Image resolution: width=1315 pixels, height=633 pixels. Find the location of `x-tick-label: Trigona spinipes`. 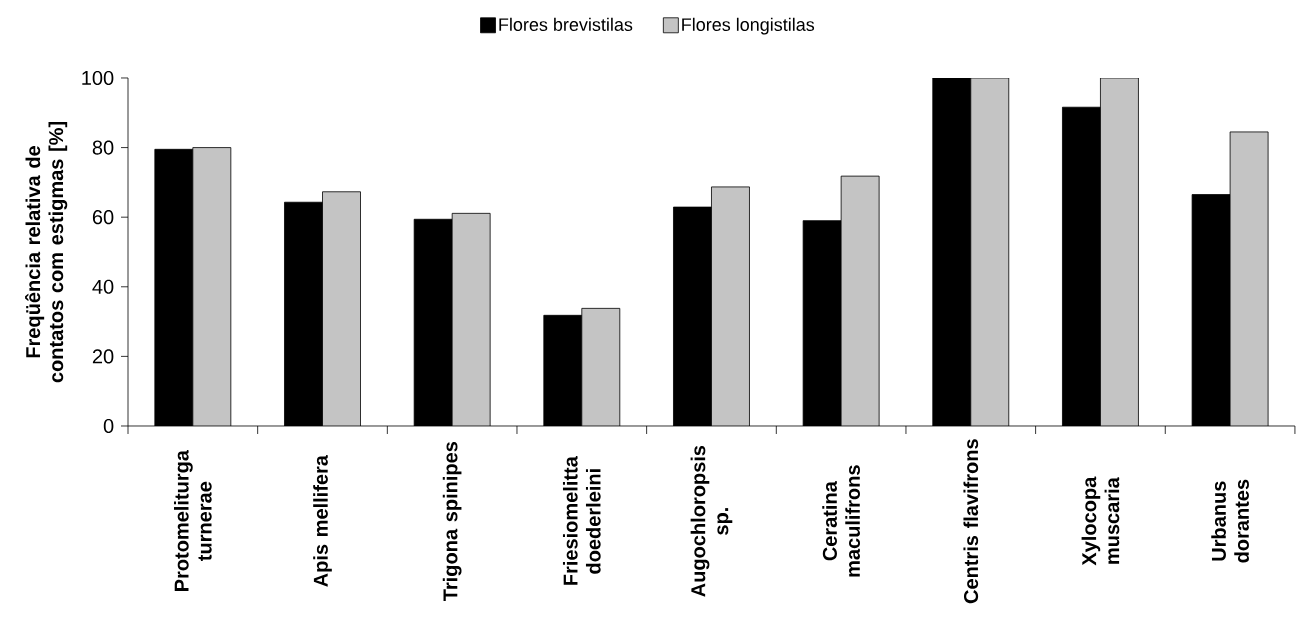

x-tick-label: Trigona spinipes is located at coordinates (452, 521).